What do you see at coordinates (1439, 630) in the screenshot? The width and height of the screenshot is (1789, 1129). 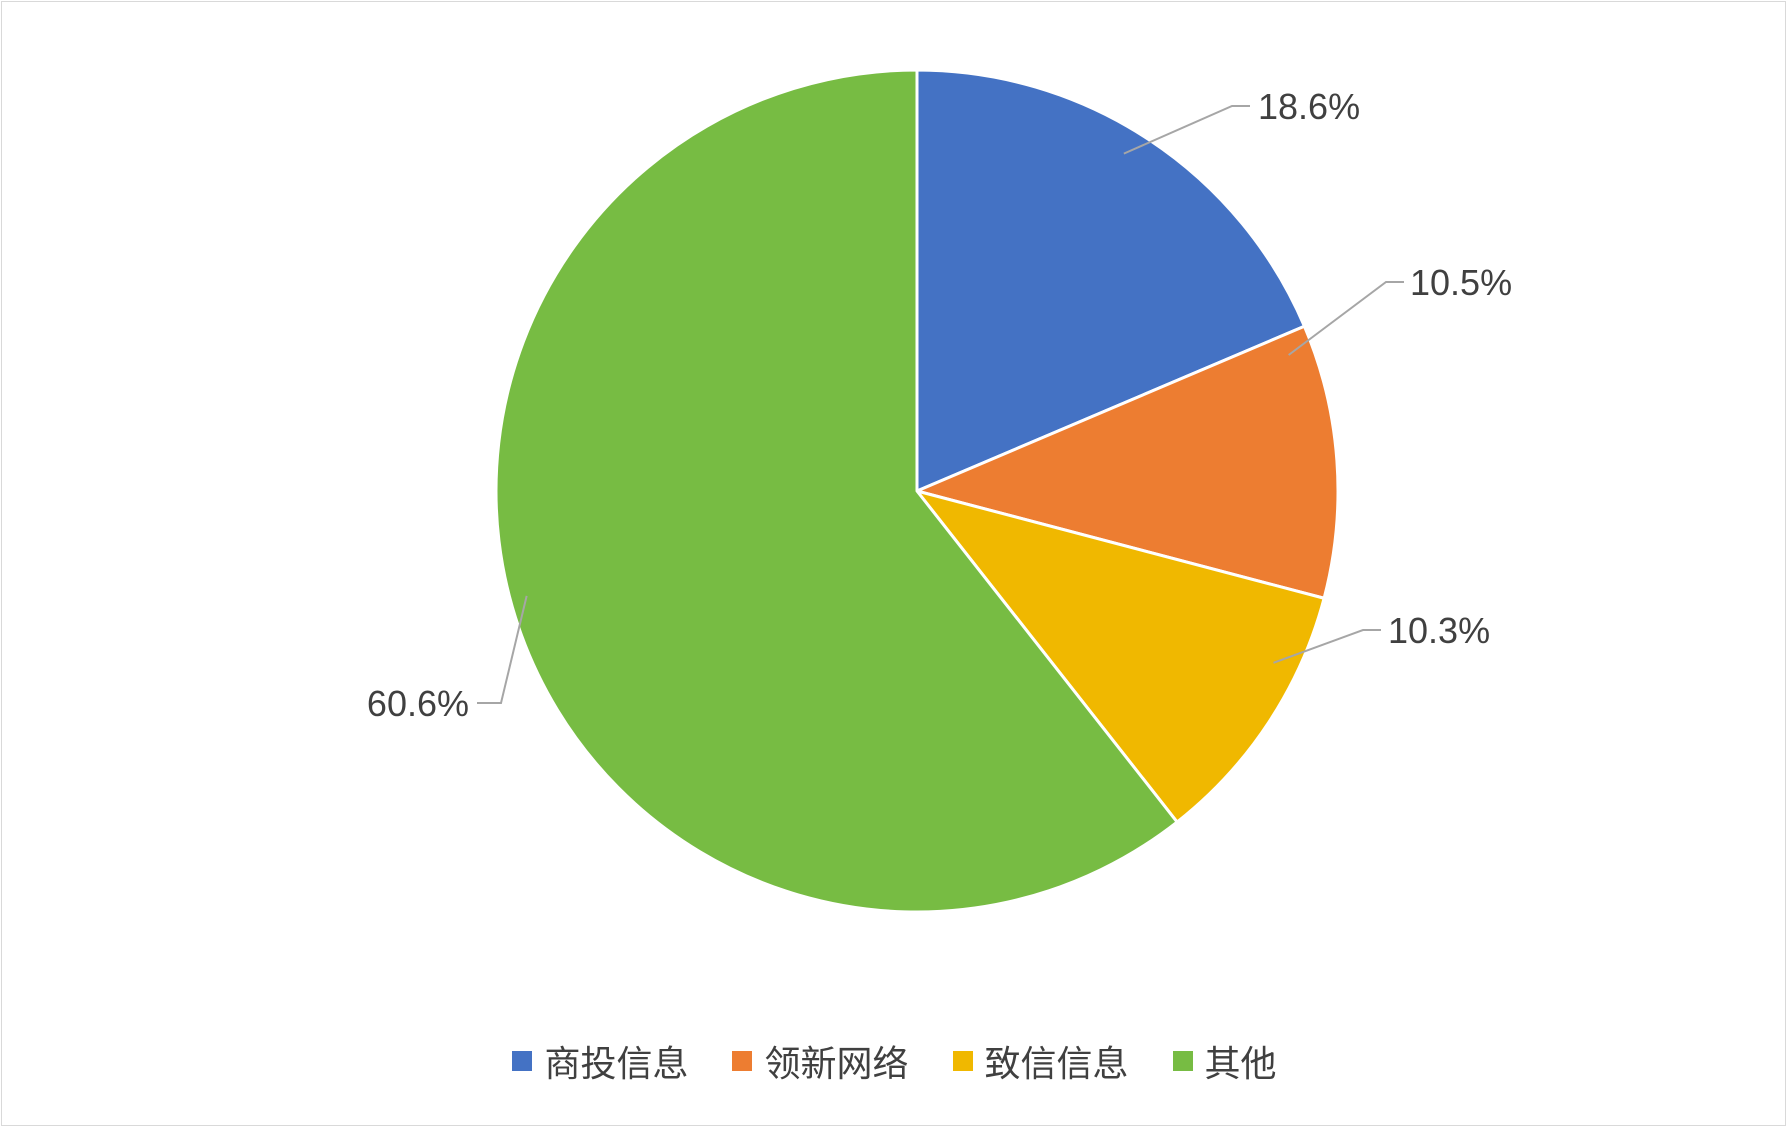 I see `data-label-3: 10.3%` at bounding box center [1439, 630].